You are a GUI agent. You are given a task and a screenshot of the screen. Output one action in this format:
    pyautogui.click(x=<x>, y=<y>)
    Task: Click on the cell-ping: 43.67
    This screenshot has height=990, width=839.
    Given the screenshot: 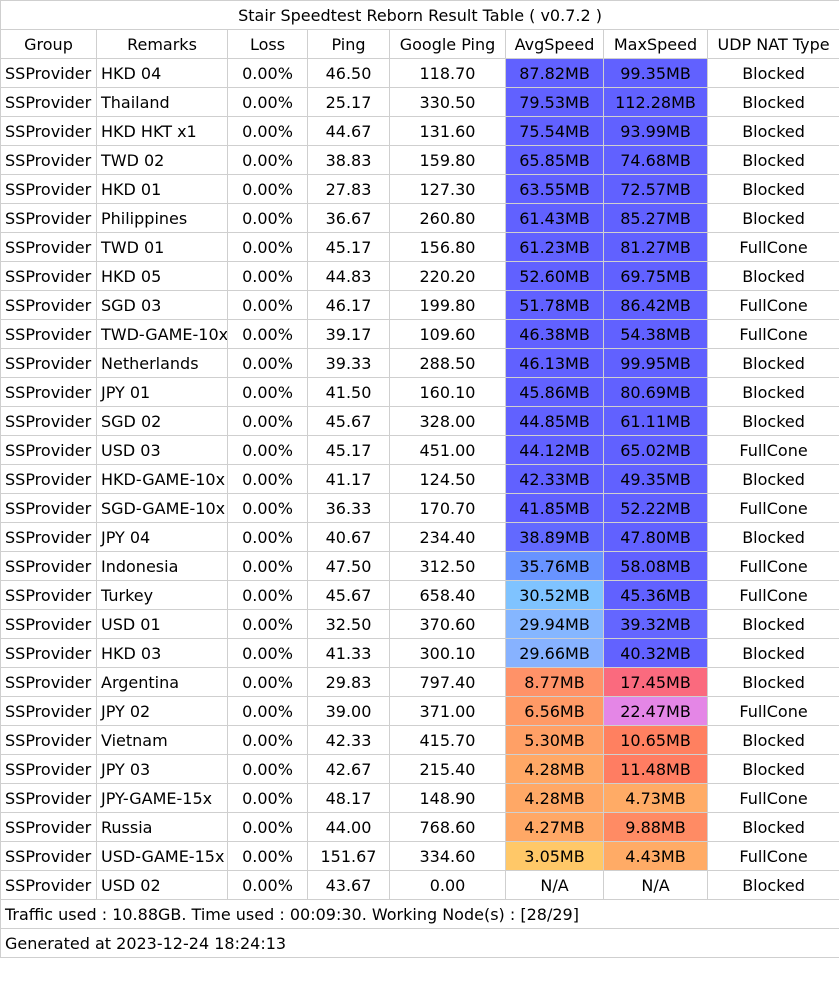 What is the action you would take?
    pyautogui.click(x=348, y=885)
    